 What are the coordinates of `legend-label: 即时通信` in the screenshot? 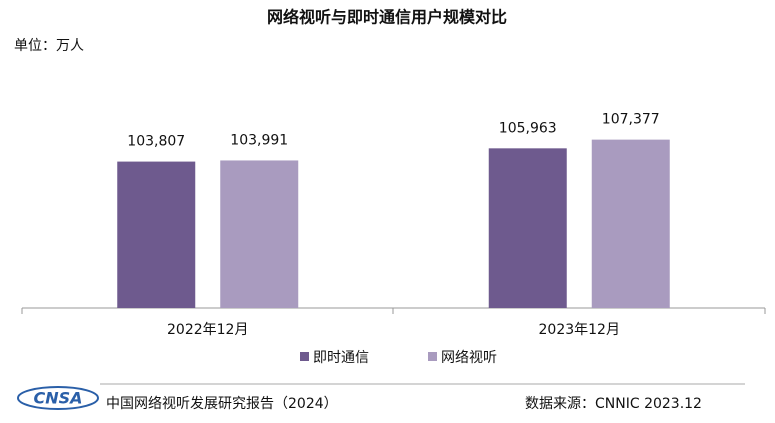 It's located at (341, 358).